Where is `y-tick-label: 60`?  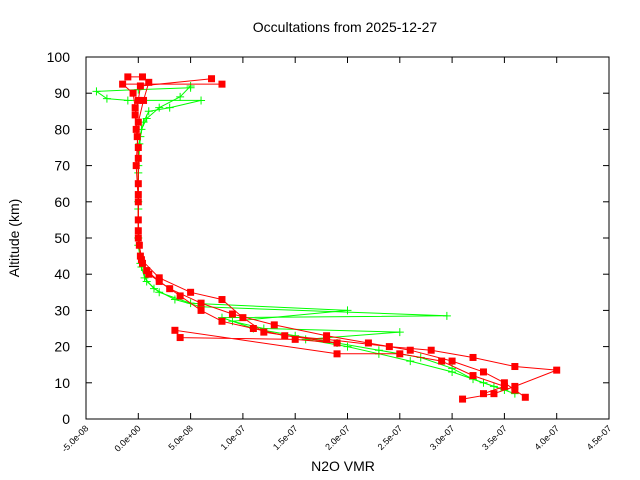 y-tick-label: 60 is located at coordinates (62, 202).